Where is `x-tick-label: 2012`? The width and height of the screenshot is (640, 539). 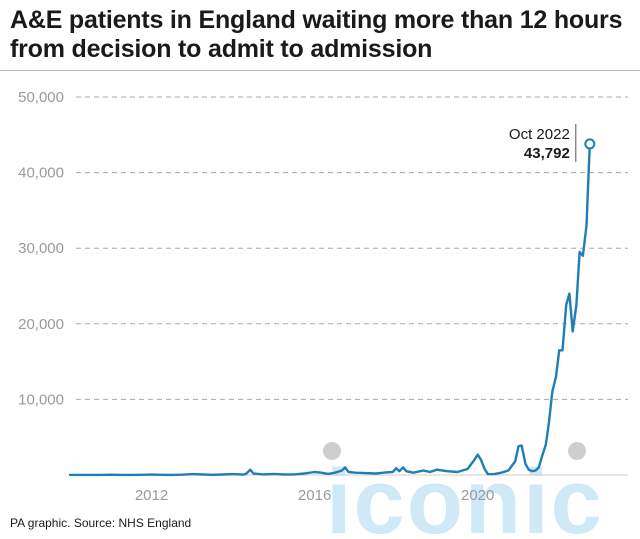
x-tick-label: 2012 is located at coordinates (151, 495).